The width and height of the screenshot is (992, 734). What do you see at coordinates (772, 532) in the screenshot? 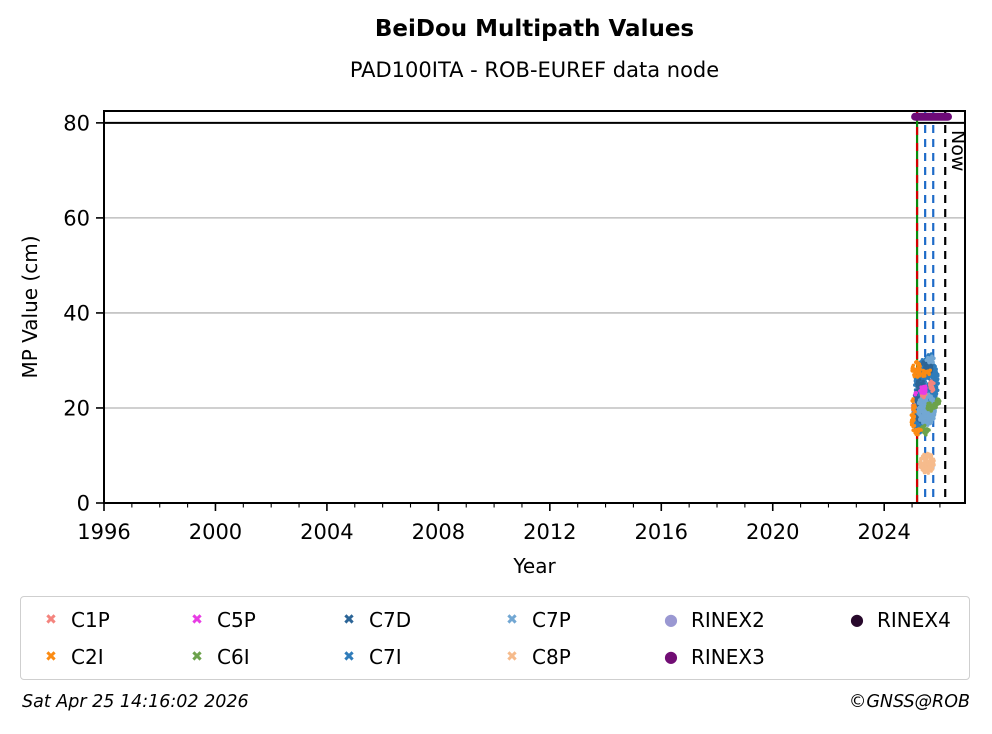
I see `x-tick-label: 2020` at bounding box center [772, 532].